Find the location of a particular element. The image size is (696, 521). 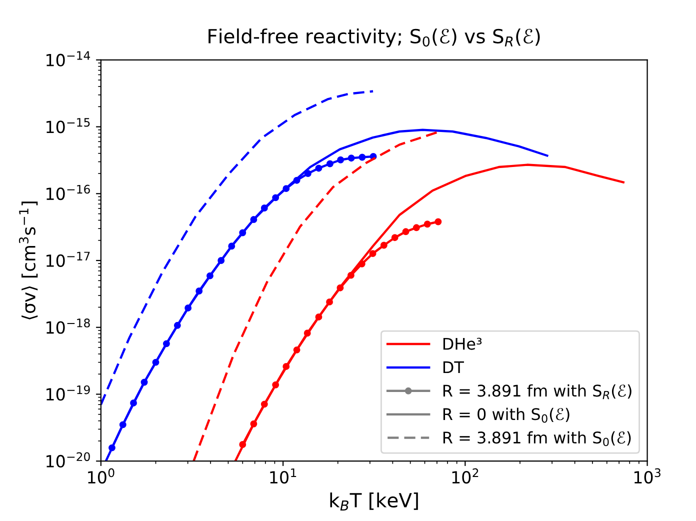

y-tick-label: 10$^{−19}$ is located at coordinates (68, 393).